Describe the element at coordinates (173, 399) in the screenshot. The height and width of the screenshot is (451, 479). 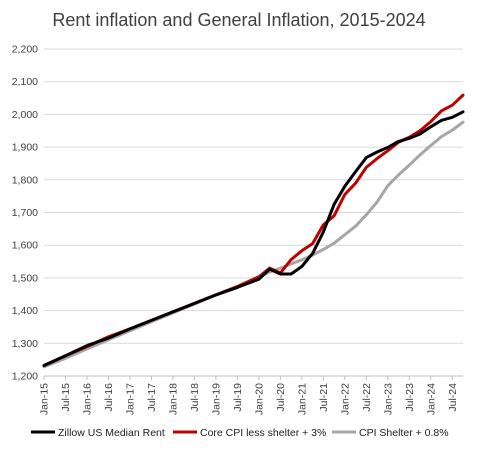
I see `x-tick-label: Jan-18` at that location.